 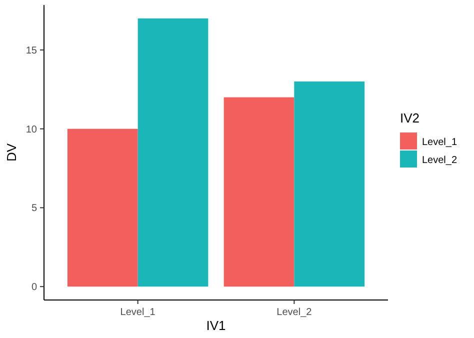 What do you see at coordinates (32, 130) in the screenshot?
I see `y-tick-label: 10` at bounding box center [32, 130].